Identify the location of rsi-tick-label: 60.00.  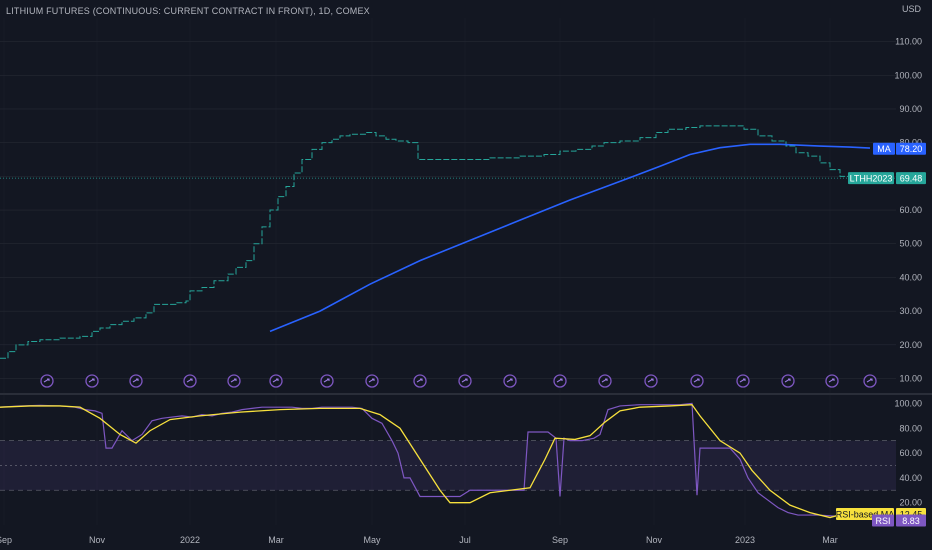
(910, 453).